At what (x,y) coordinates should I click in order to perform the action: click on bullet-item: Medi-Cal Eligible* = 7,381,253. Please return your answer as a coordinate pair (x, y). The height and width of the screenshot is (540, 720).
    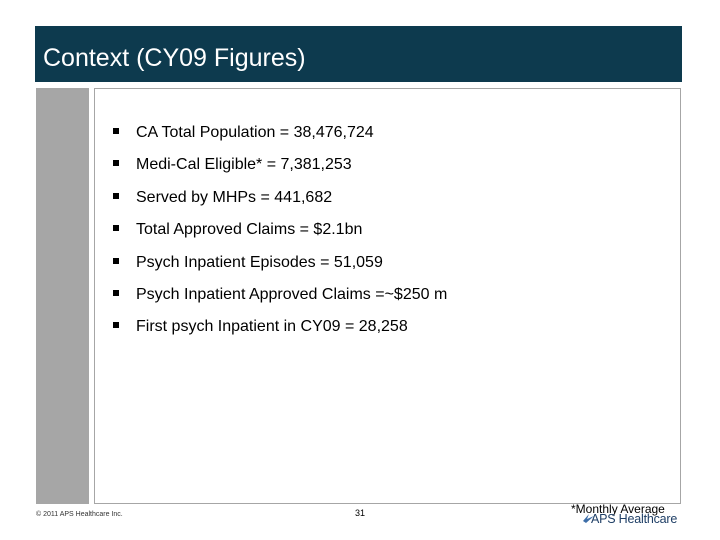
    Looking at the image, I should click on (232, 165).